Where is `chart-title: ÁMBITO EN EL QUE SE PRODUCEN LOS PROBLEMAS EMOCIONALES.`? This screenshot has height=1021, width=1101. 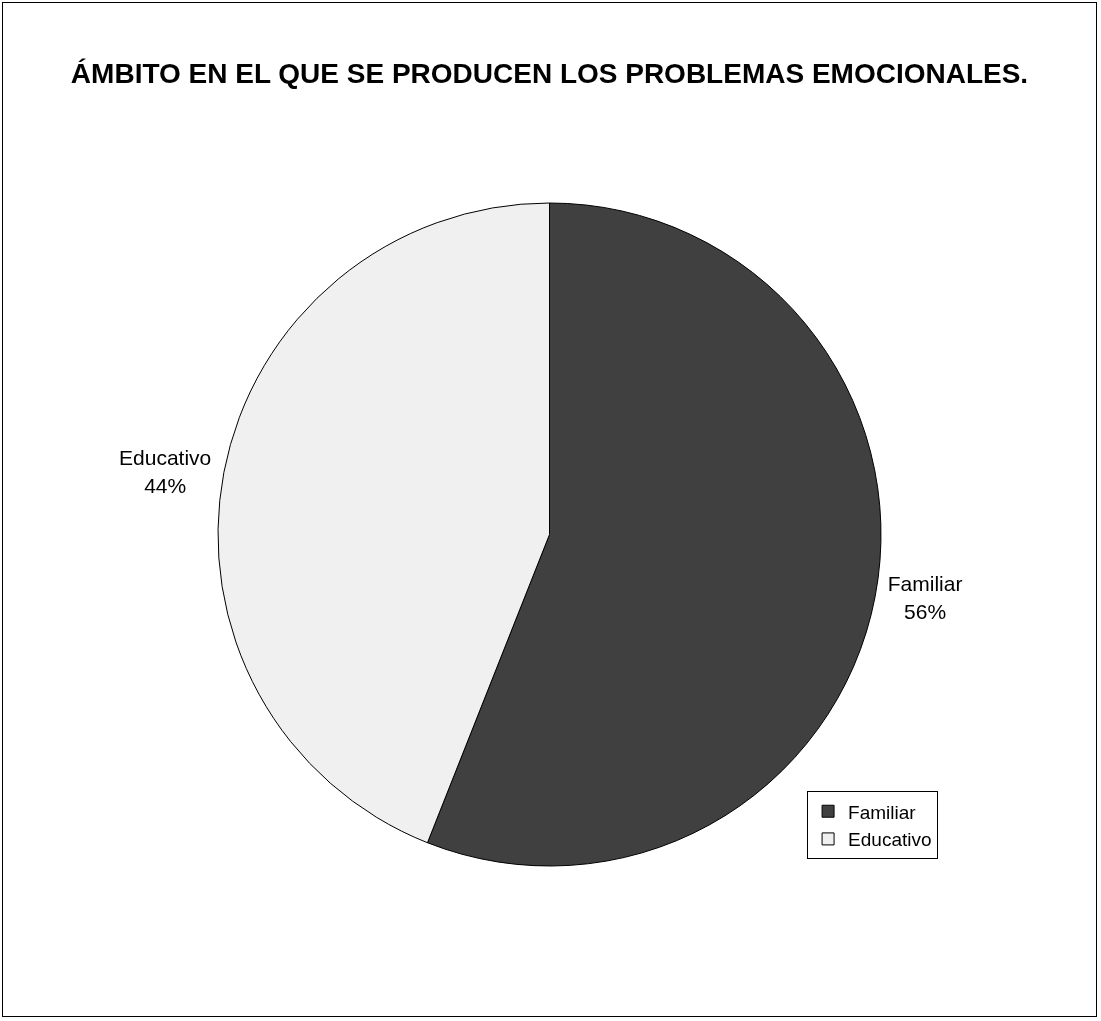 chart-title: ÁMBITO EN EL QUE SE PRODUCEN LOS PROBLEMAS EMOCIONALES. is located at coordinates (549, 74).